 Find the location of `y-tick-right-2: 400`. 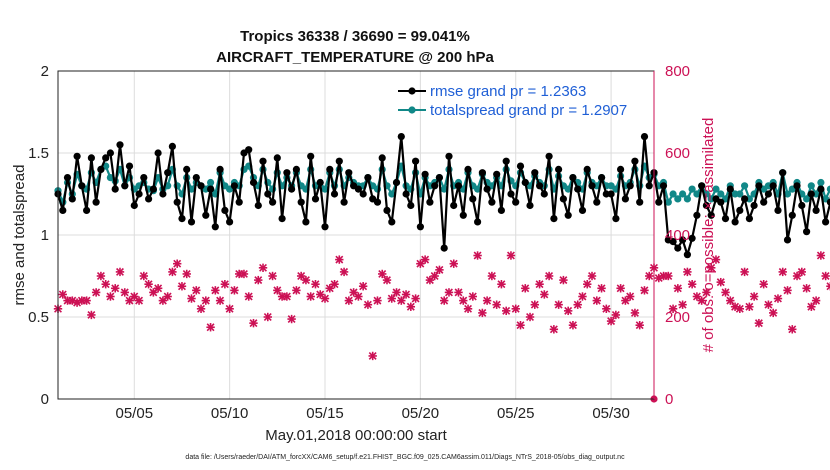

y-tick-right-2: 400 is located at coordinates (677, 235).